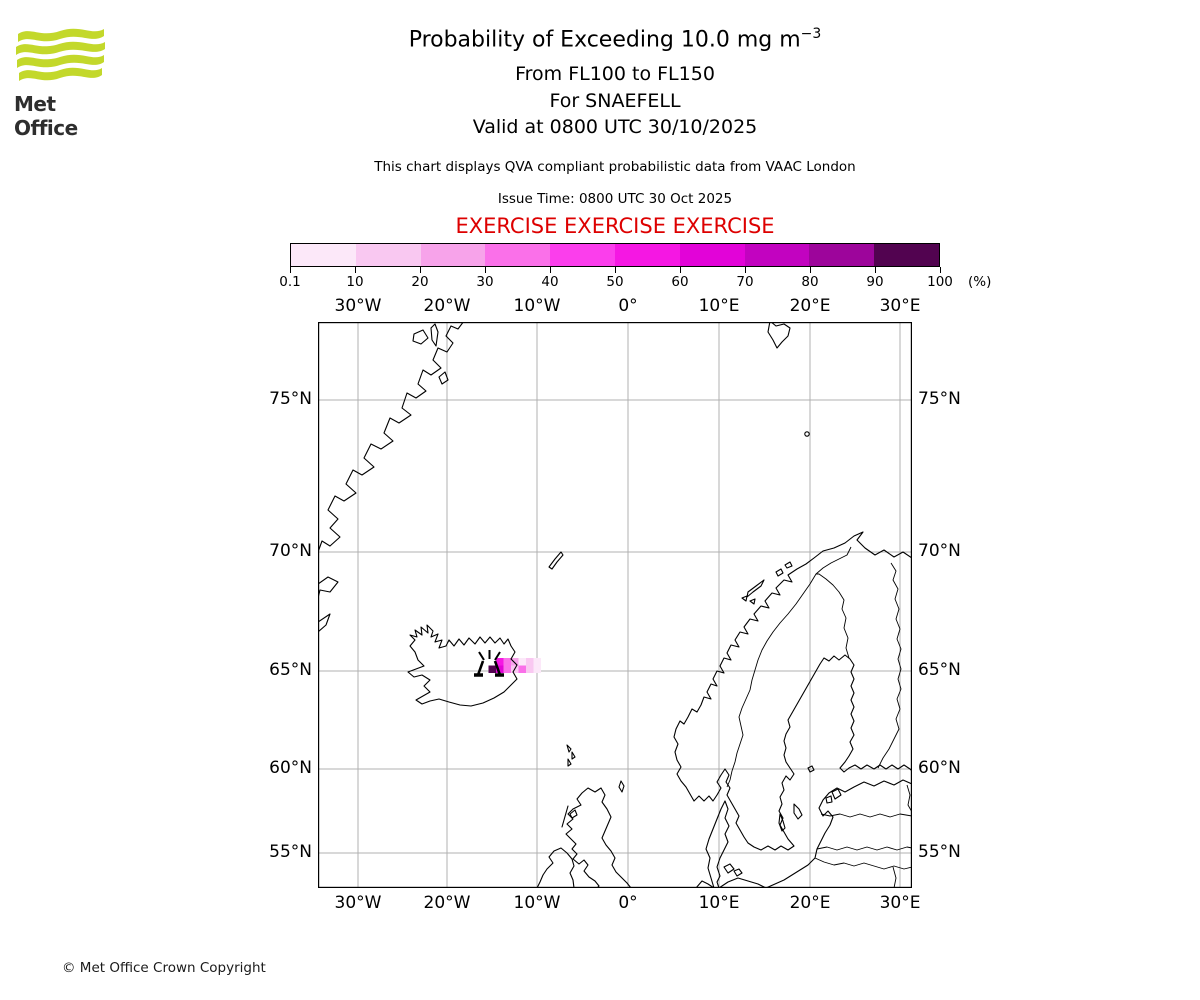  Describe the element at coordinates (731, 844) in the screenshot. I see `denmark-coastline` at that location.